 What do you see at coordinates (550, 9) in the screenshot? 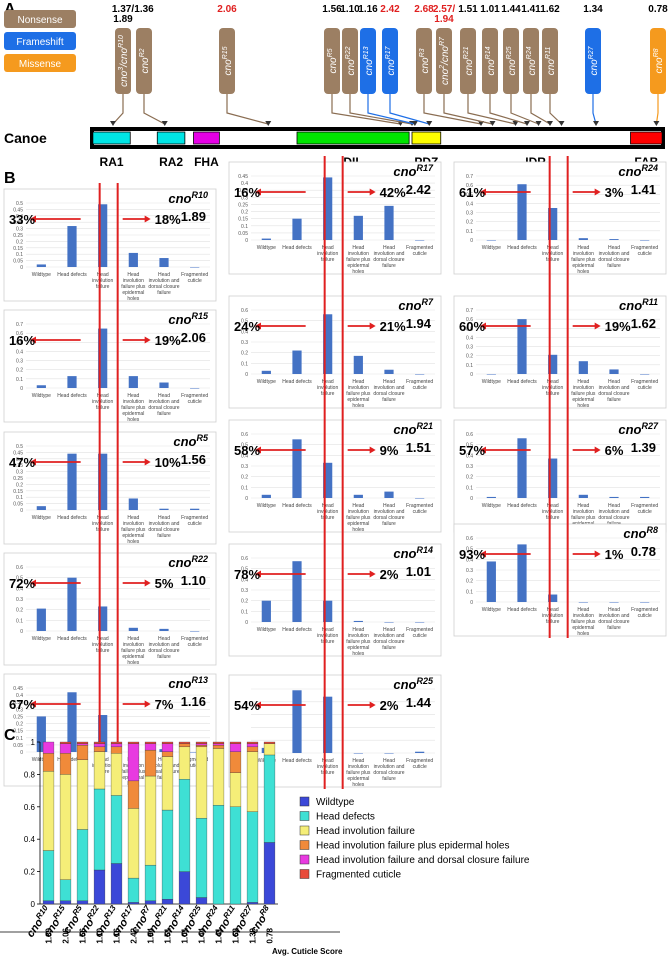
I see `allele-score: 1.62` at bounding box center [550, 9].